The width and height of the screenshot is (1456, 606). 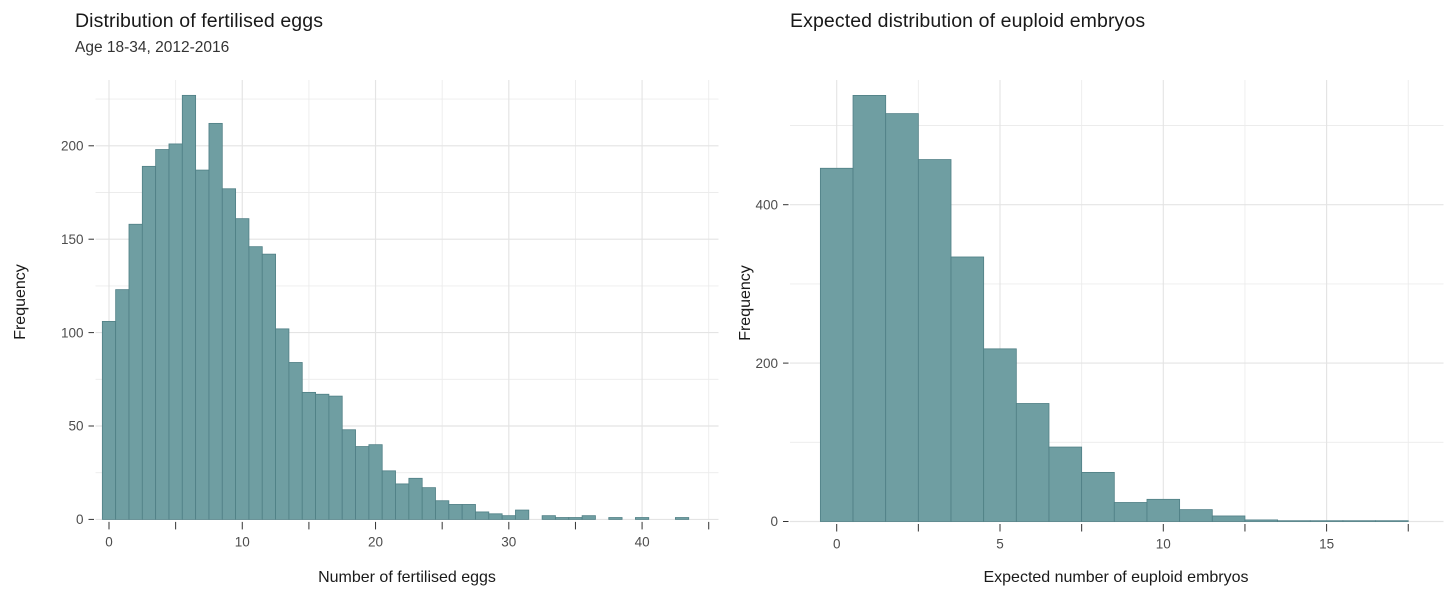 I want to click on left-x-axis-title: Number of fertilised eggs, so click(x=407, y=577).